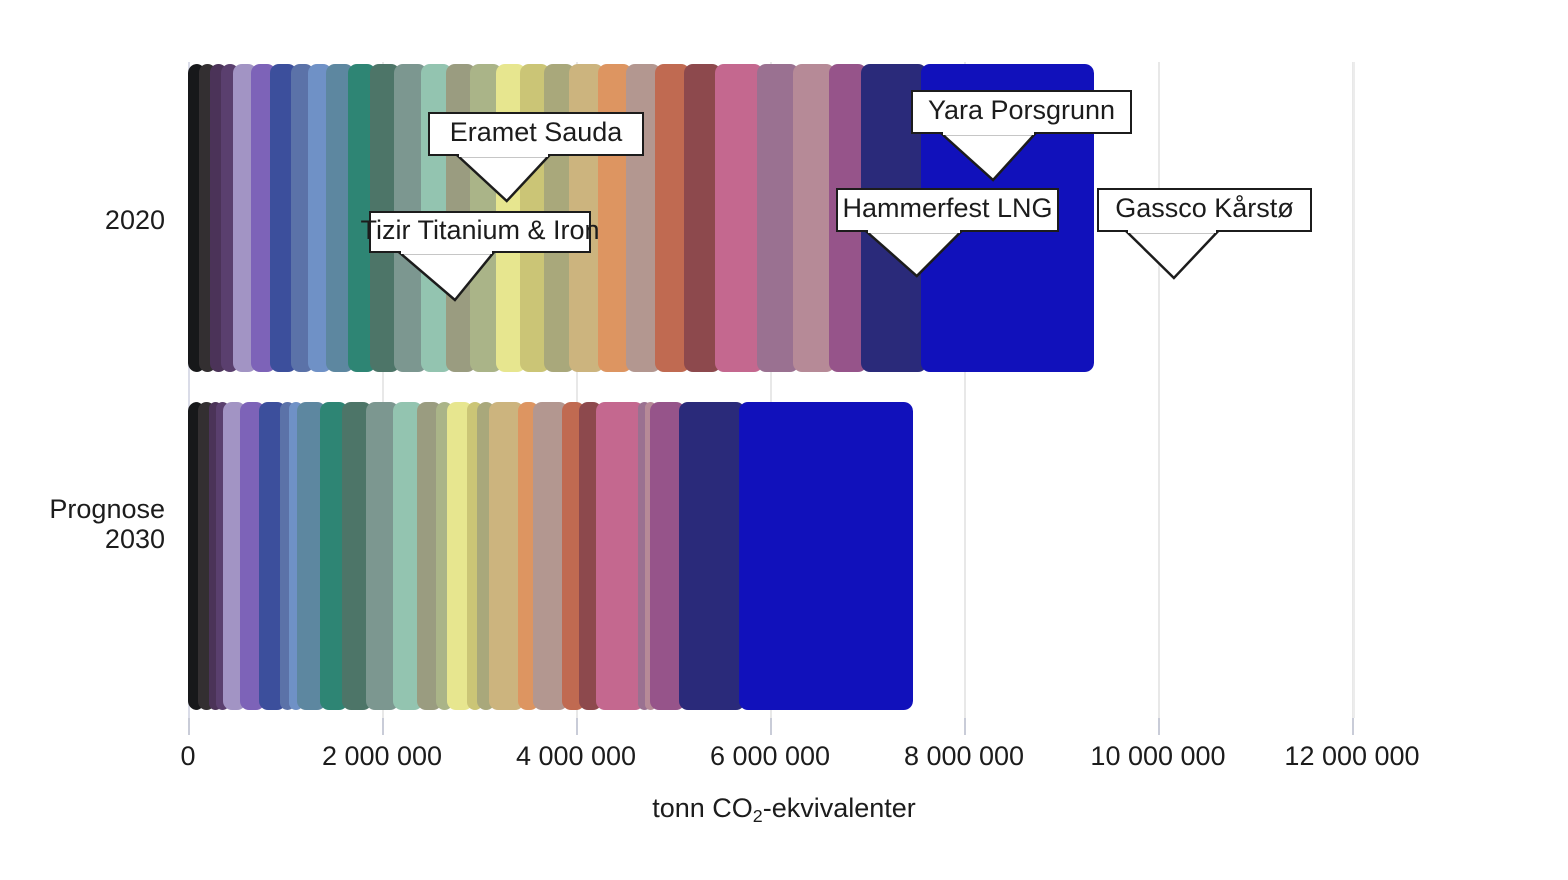 This screenshot has height=880, width=1568. I want to click on tick-label-6000000: 6 000 000, so click(770, 756).